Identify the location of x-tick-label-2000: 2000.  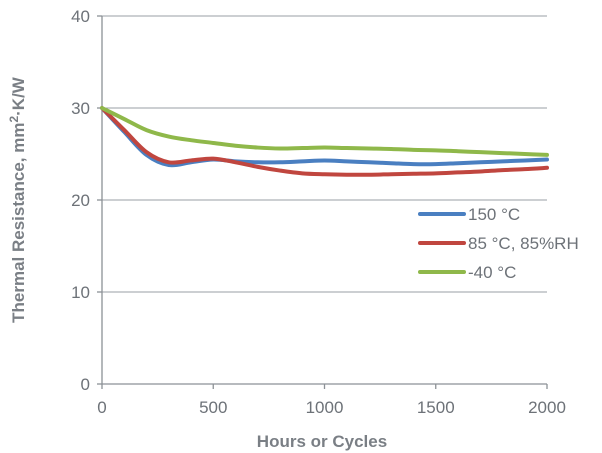
(547, 407).